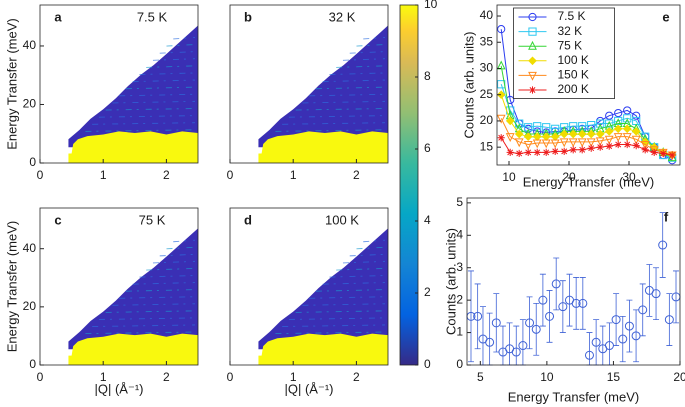 Image resolution: width=685 pixels, height=407 pixels. What do you see at coordinates (103, 377) in the screenshot?
I see `x-tick-label: 1` at bounding box center [103, 377].